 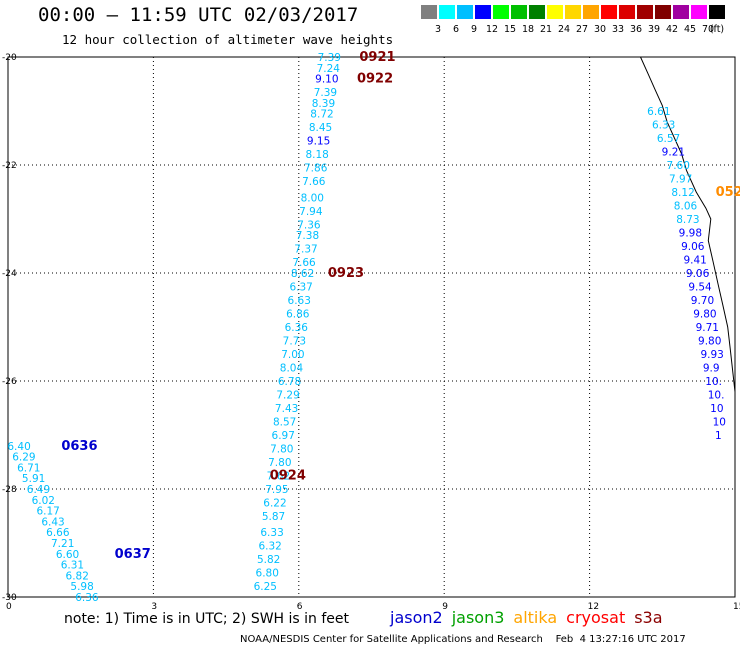 What do you see at coordinates (312, 198) in the screenshot?
I see `wave-height-value: 8.00` at bounding box center [312, 198].